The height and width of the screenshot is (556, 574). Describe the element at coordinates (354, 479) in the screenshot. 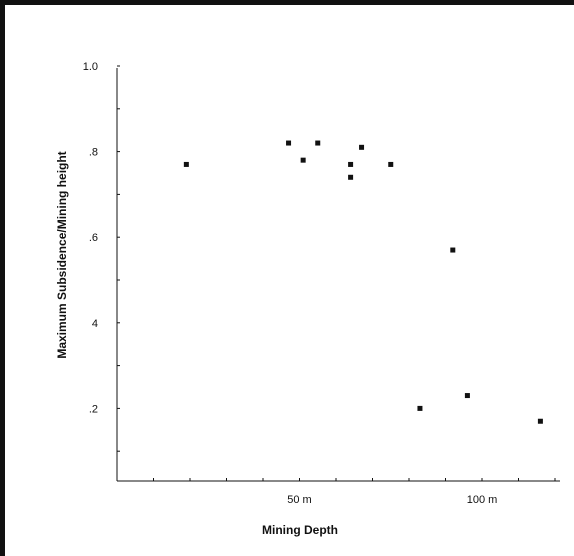

I see `x-ticks` at that location.